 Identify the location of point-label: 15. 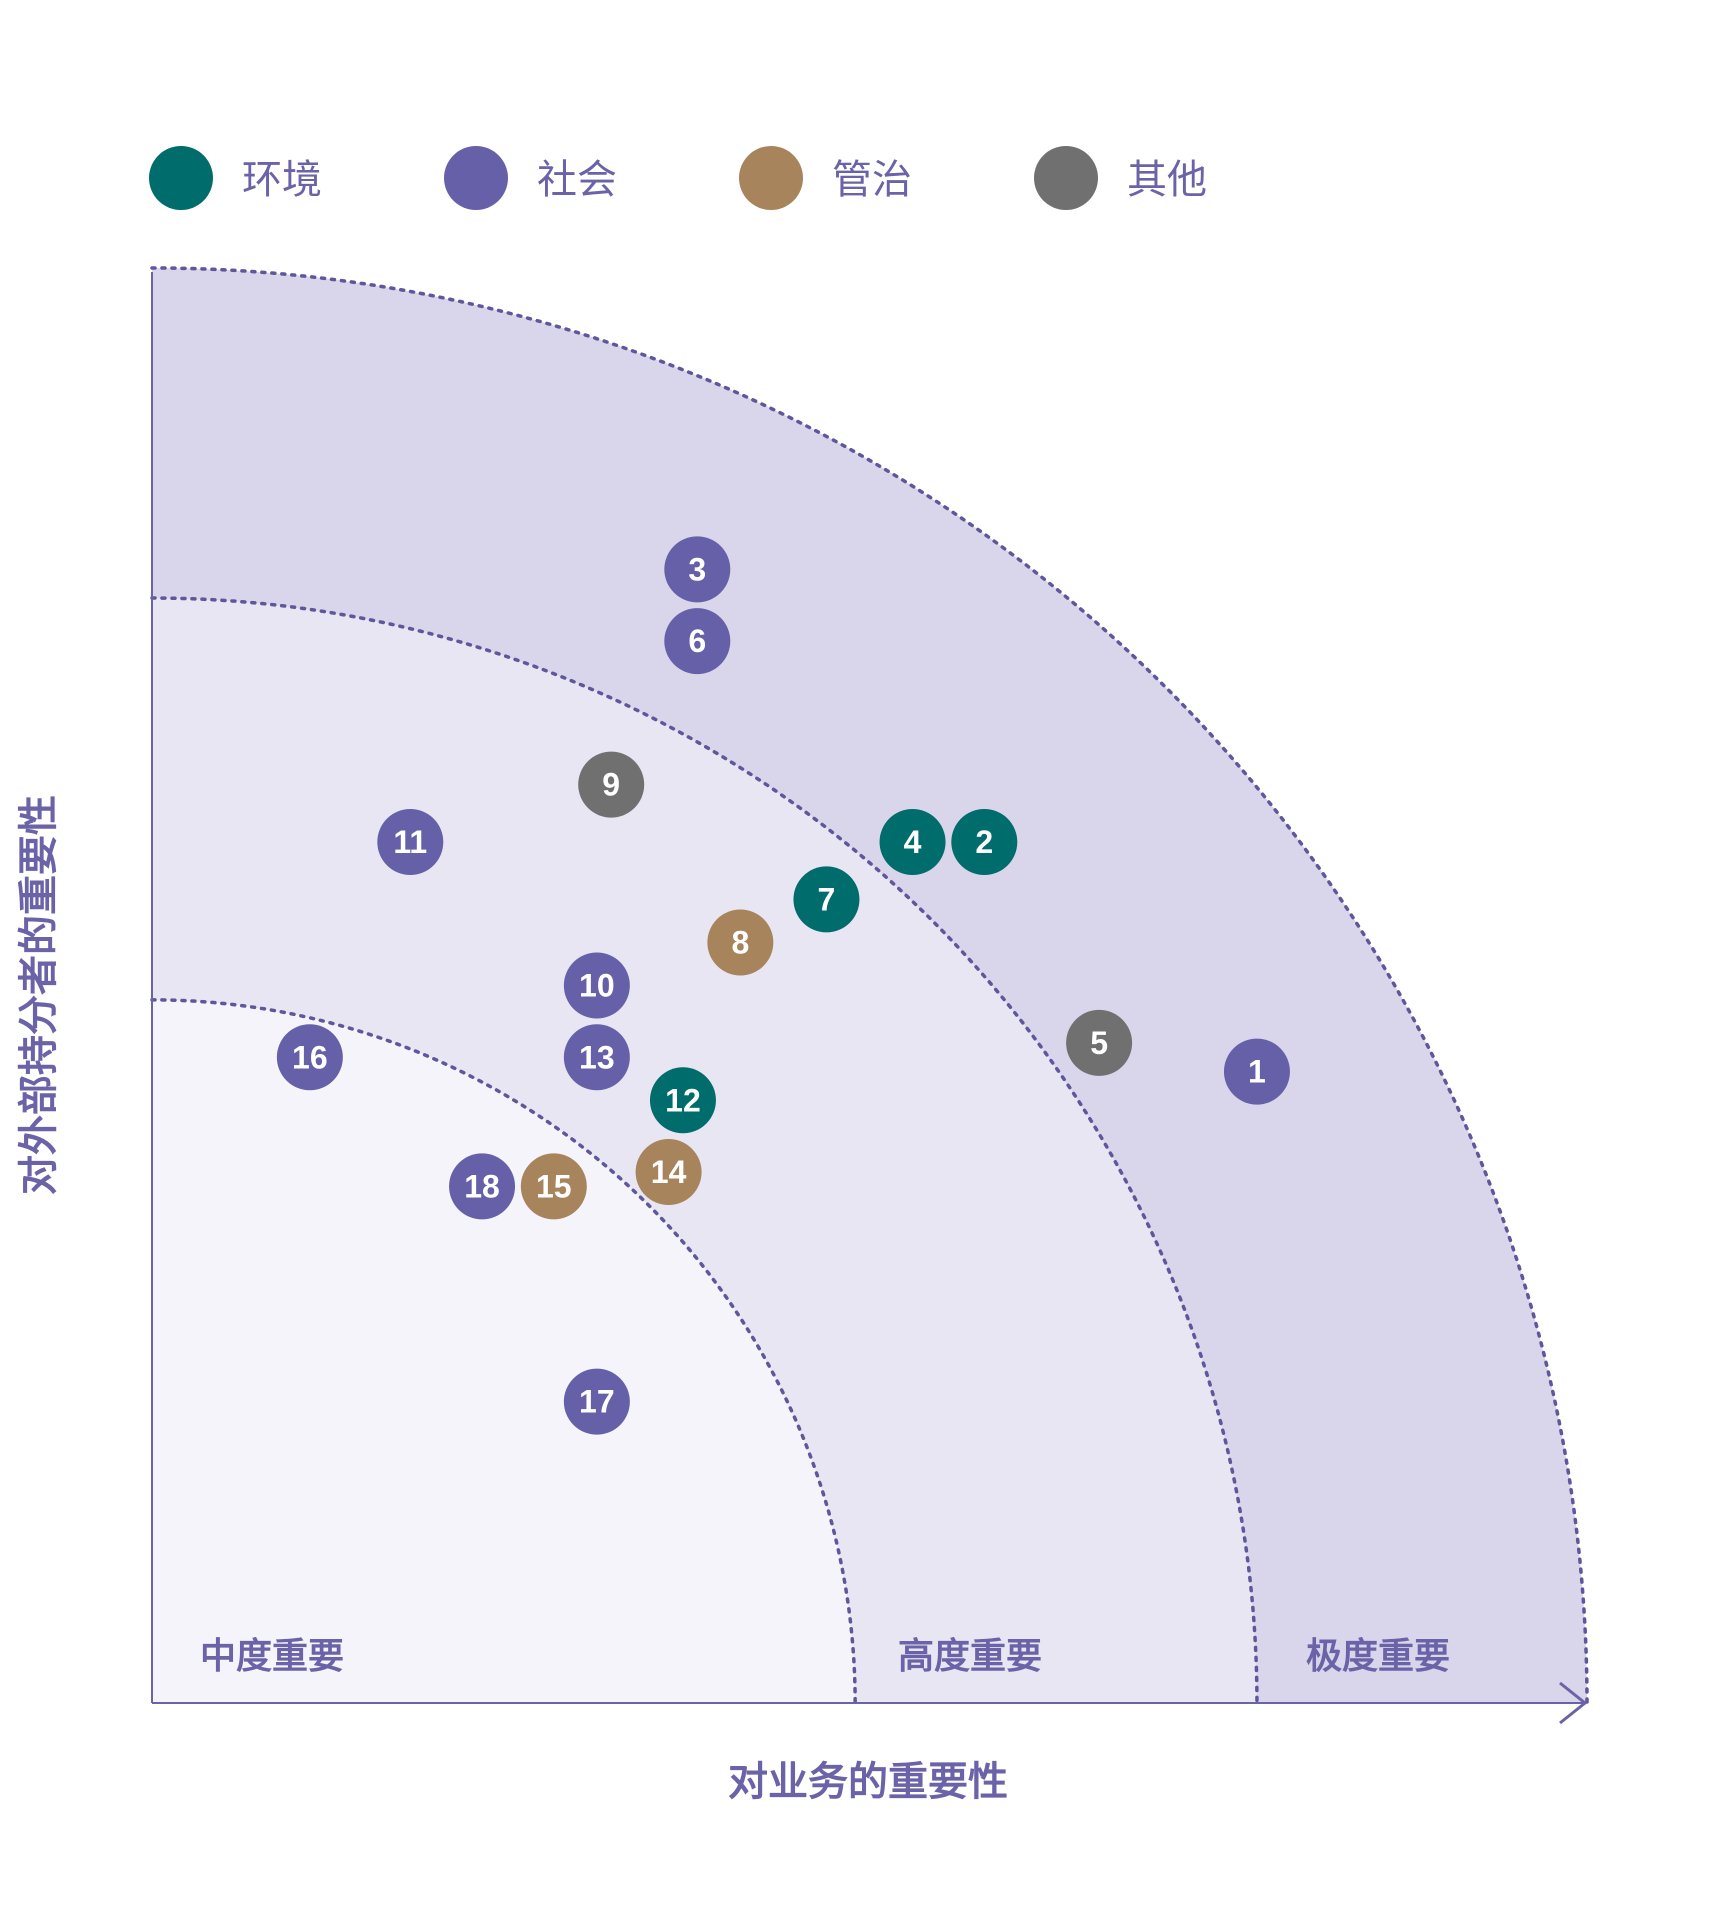
(554, 1186).